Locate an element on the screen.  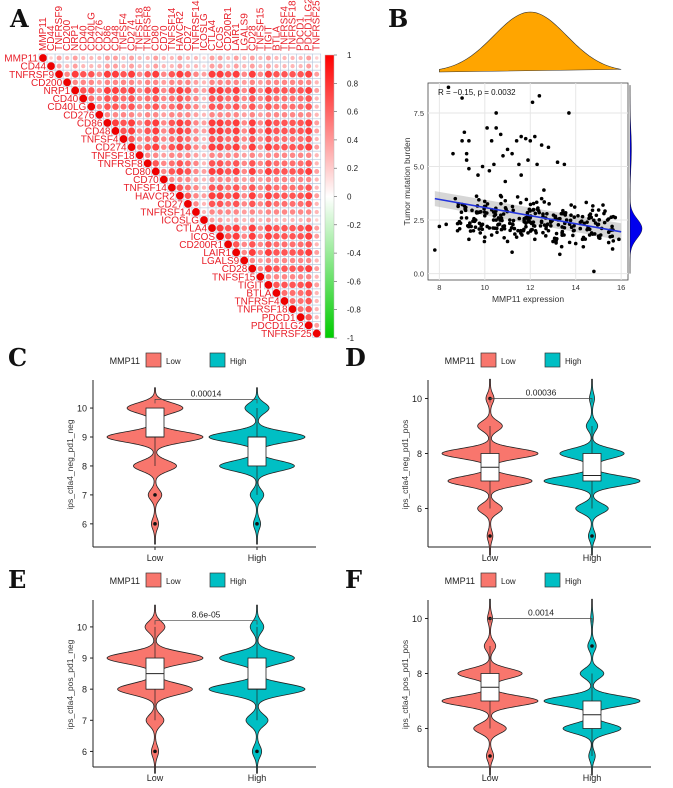
column-label: CD274 is located at coordinates (132, 35).